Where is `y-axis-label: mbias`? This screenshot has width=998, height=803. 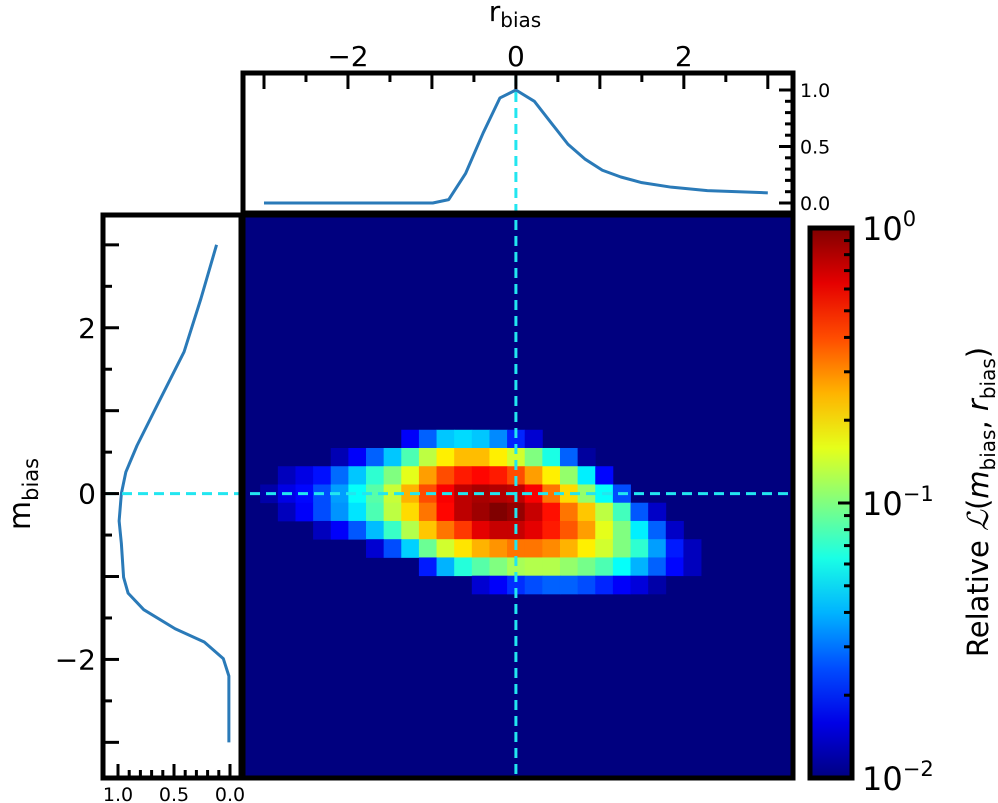
y-axis-label: mbias is located at coordinates (23, 494).